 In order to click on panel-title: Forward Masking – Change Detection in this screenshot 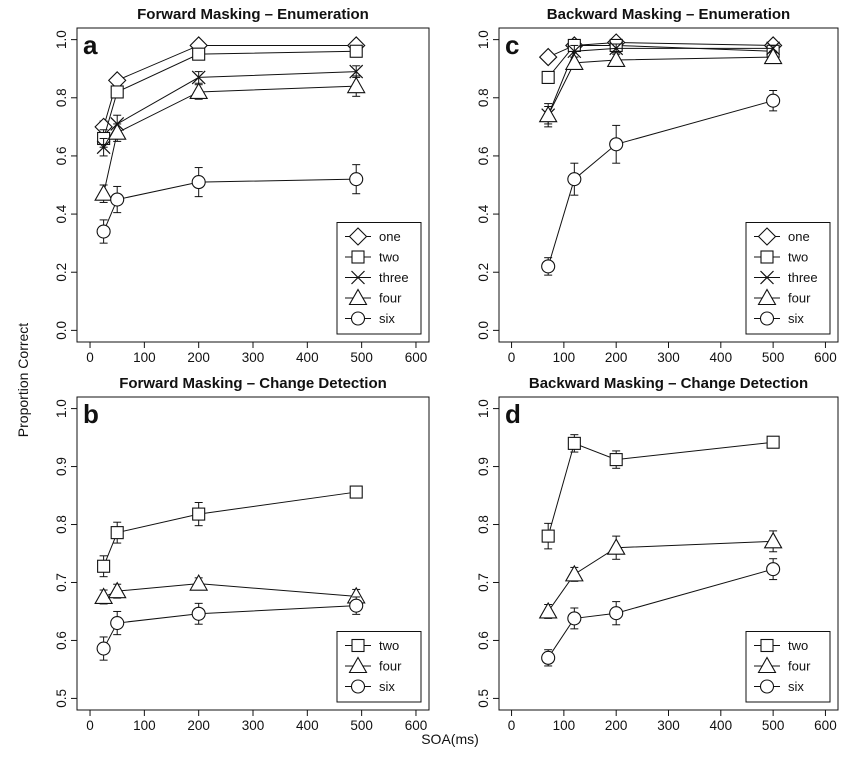, I will do `click(253, 383)`.